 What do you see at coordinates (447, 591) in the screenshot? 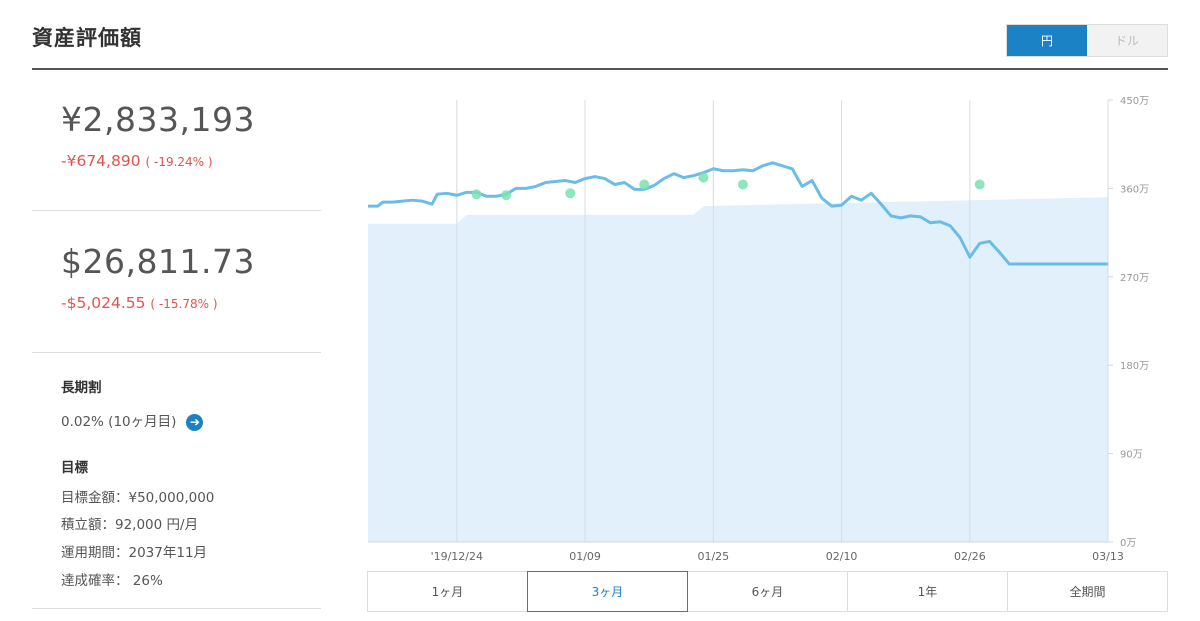
I see `period-1-month-button: 1ヶ月` at bounding box center [447, 591].